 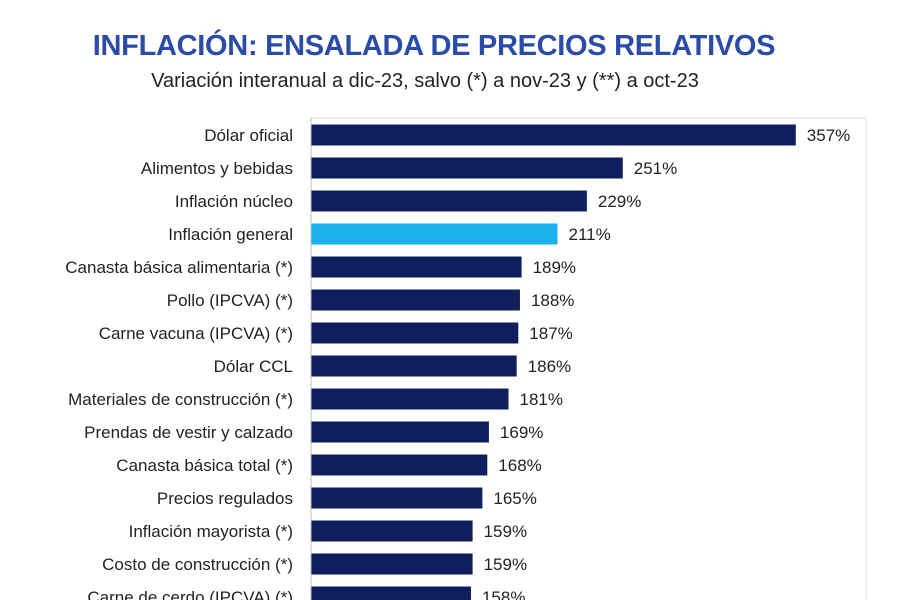 What do you see at coordinates (550, 333) in the screenshot?
I see `value-label: 187%` at bounding box center [550, 333].